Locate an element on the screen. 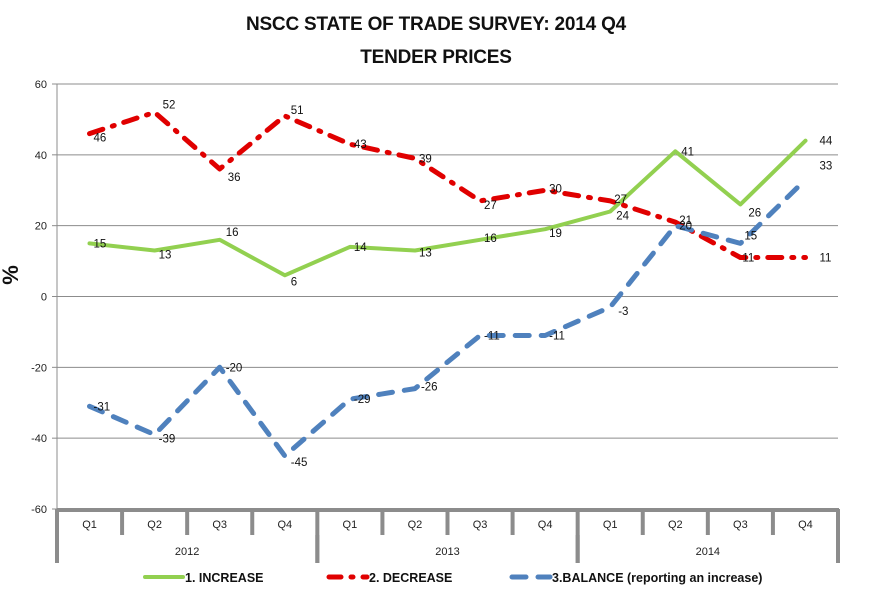 This screenshot has width=872, height=591. data-label: 39 is located at coordinates (425, 159).